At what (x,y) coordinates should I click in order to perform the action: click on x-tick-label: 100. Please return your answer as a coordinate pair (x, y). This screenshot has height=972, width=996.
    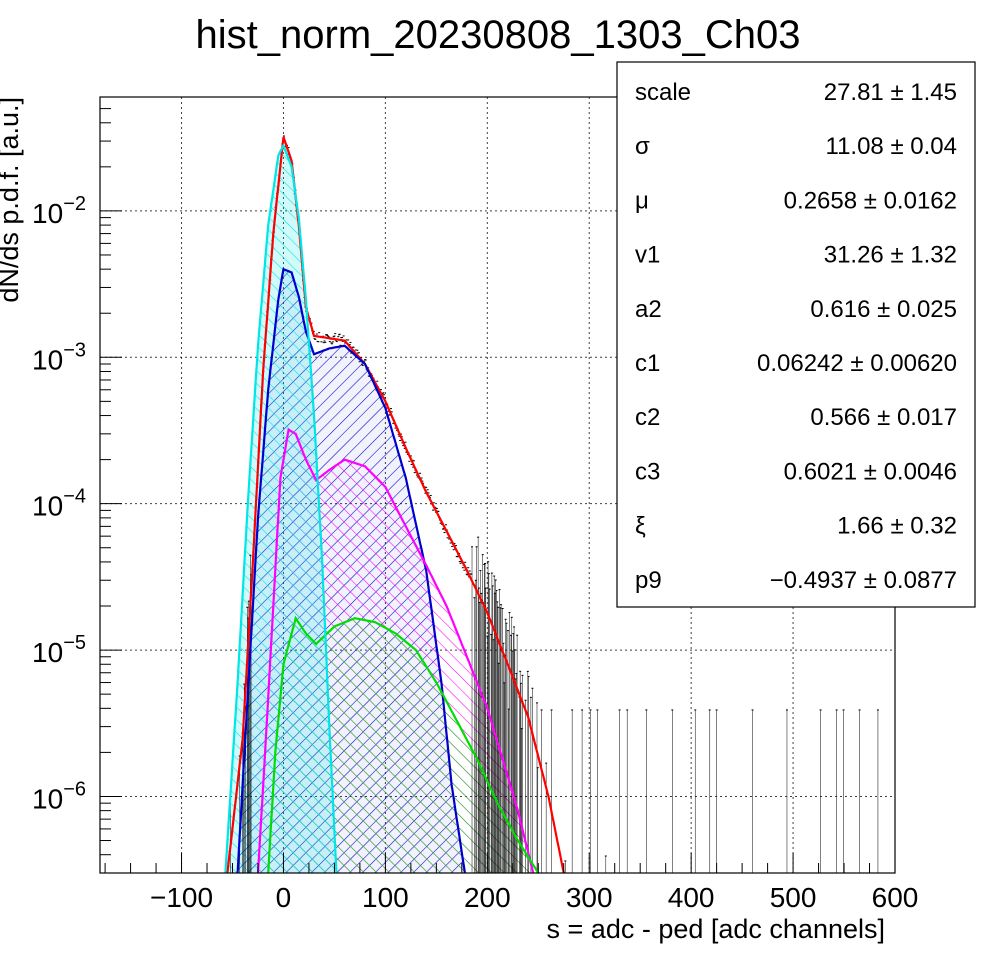
    Looking at the image, I should click on (385, 897).